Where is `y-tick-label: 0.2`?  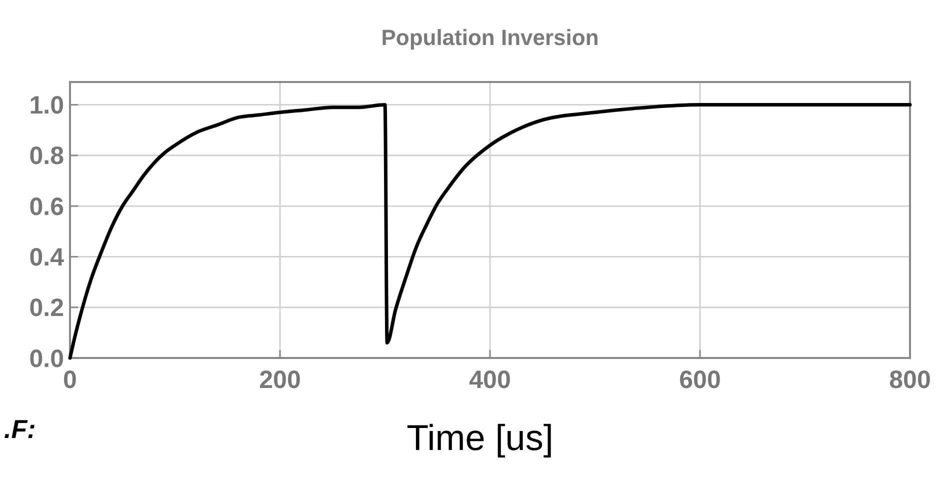 y-tick-label: 0.2 is located at coordinates (46, 308).